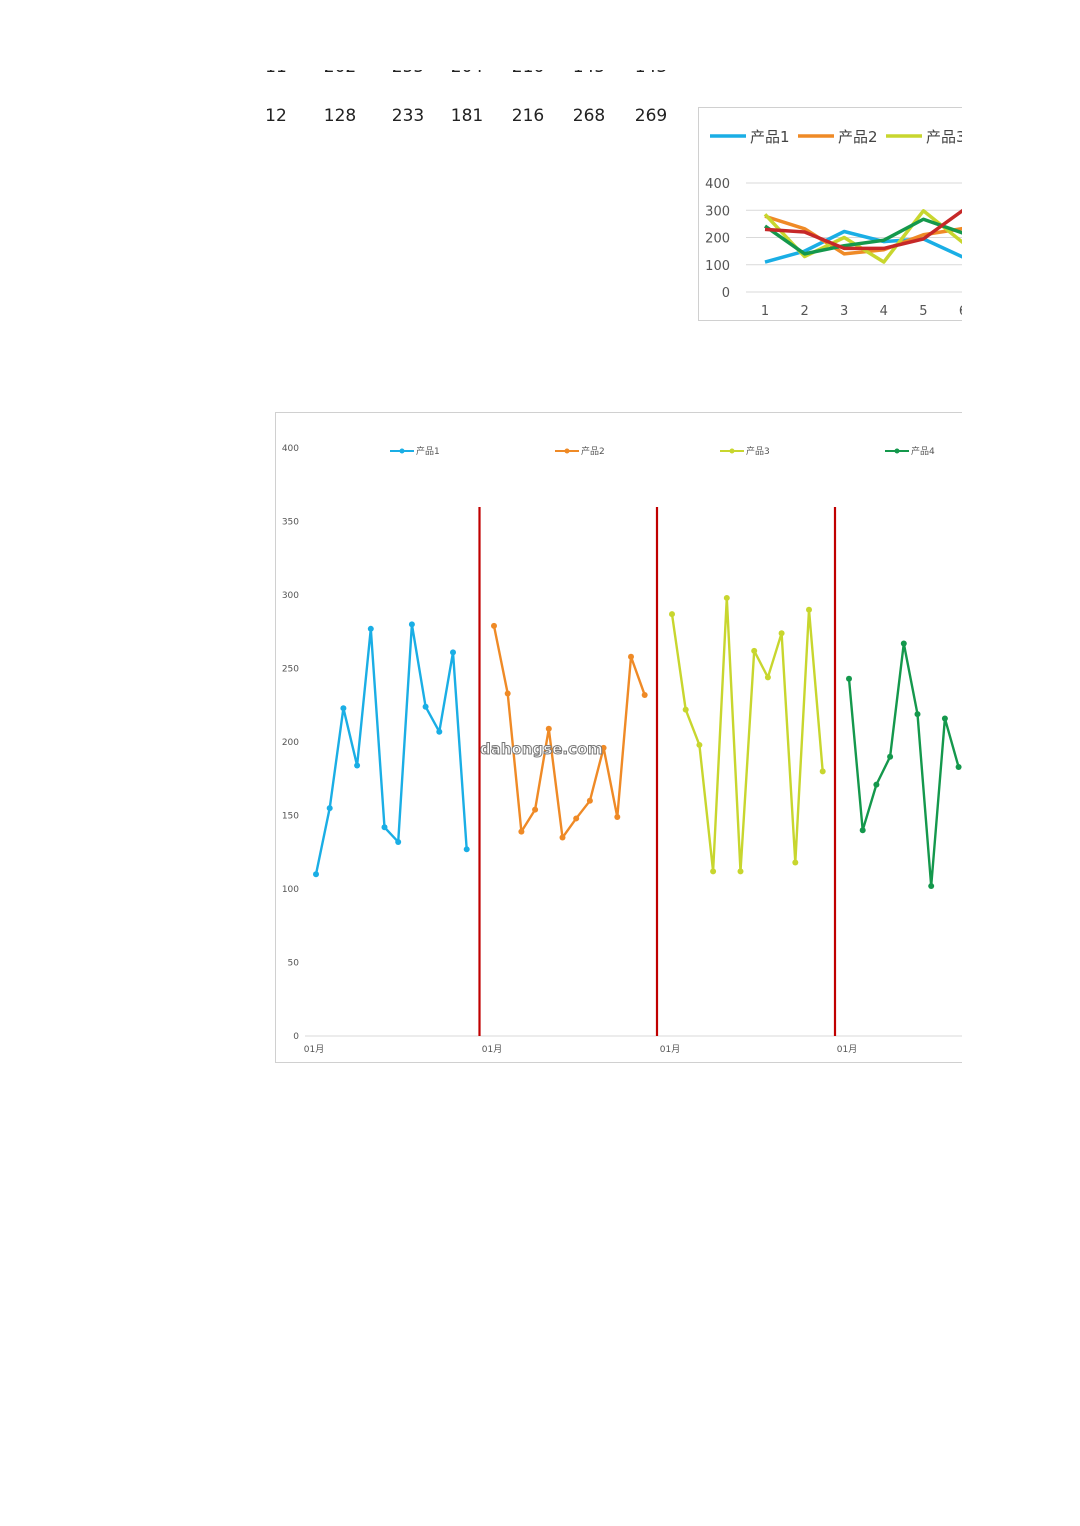 The width and height of the screenshot is (1080, 1526). I want to click on legend-label: 产品4, so click(923, 451).